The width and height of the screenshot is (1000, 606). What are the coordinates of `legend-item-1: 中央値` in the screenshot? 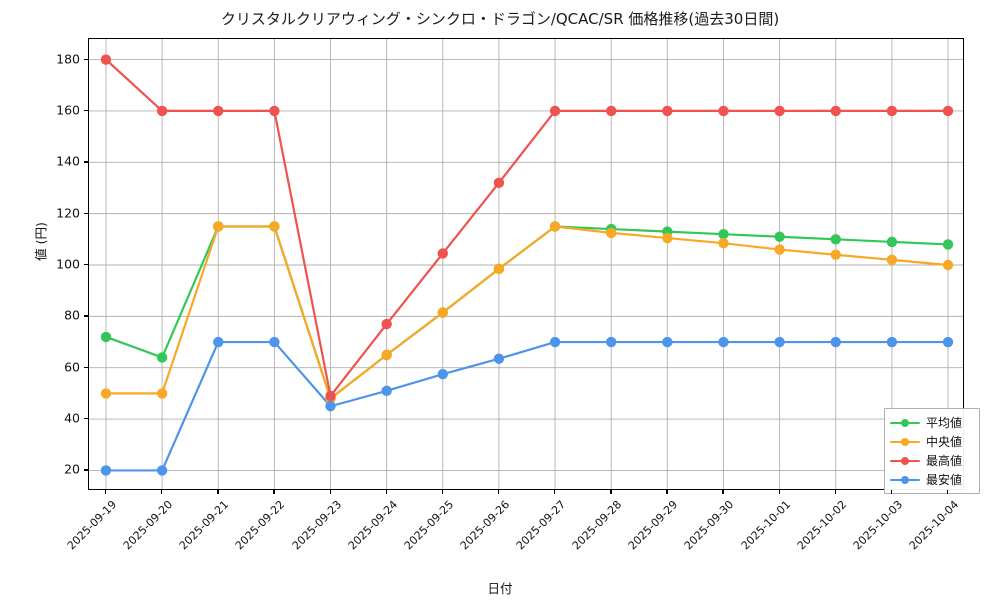 It's located at (932, 441).